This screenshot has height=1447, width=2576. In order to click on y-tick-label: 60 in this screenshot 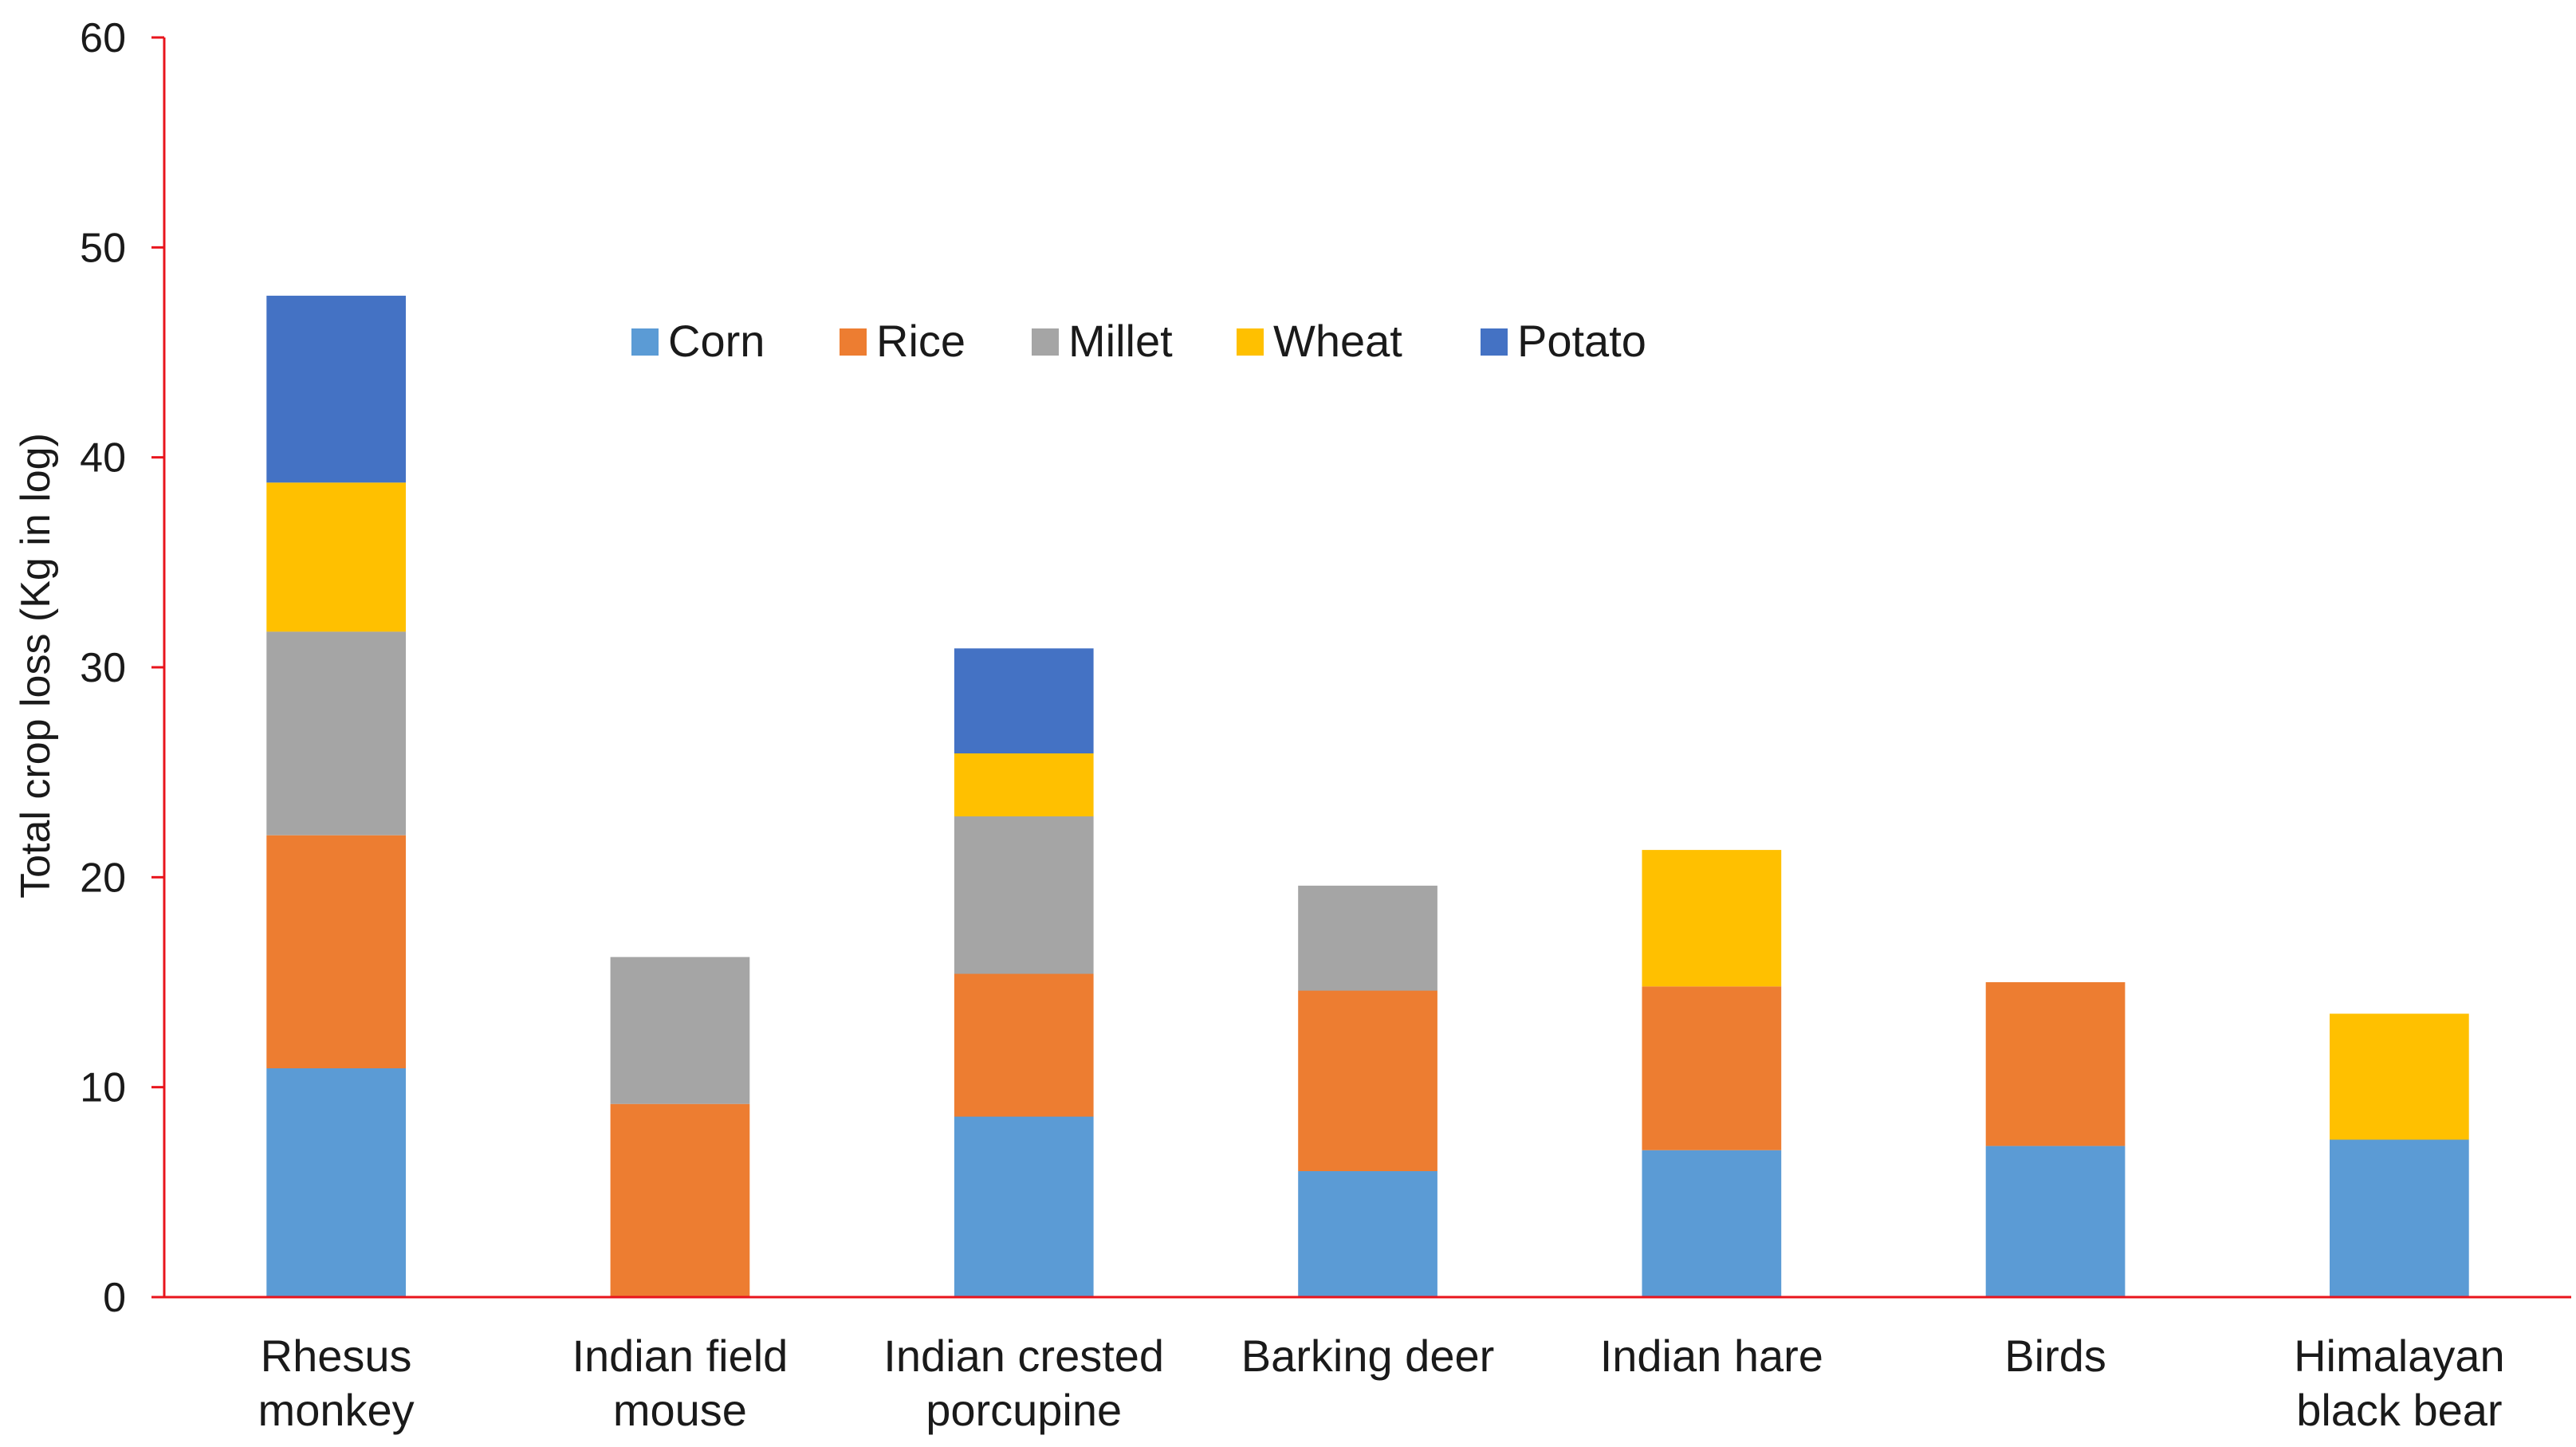, I will do `click(103, 38)`.